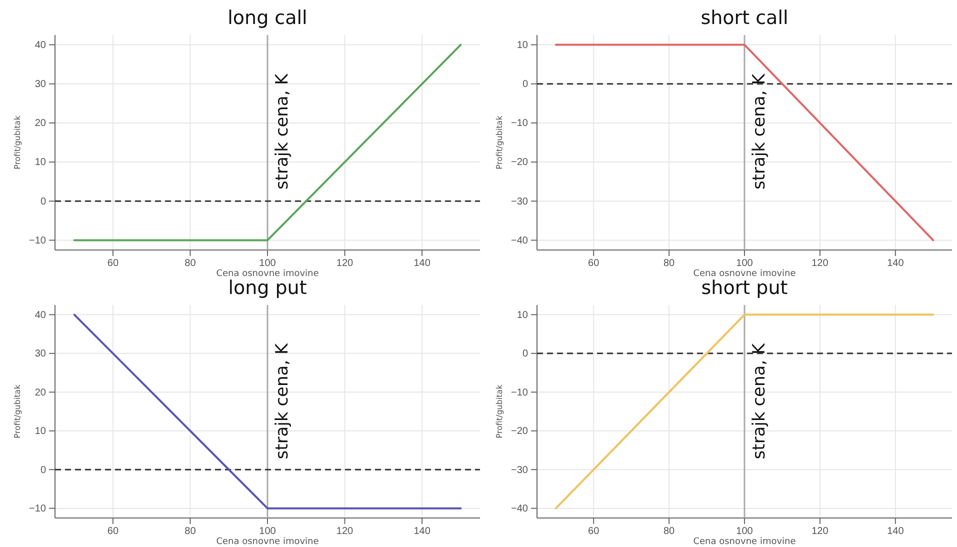 This screenshot has width=957, height=547. I want to click on chart-title: short put, so click(744, 288).